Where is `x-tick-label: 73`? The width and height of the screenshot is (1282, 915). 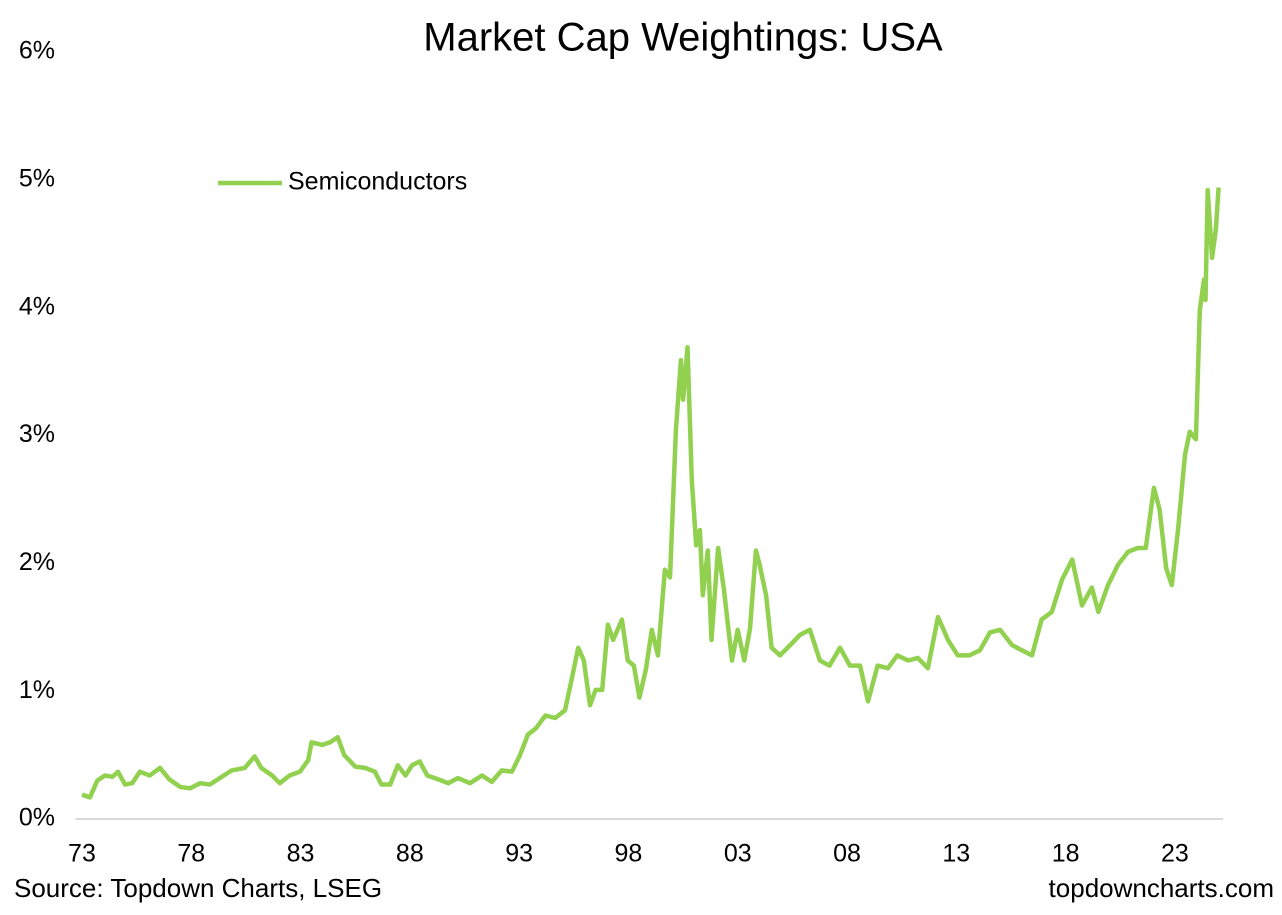 x-tick-label: 73 is located at coordinates (82, 854).